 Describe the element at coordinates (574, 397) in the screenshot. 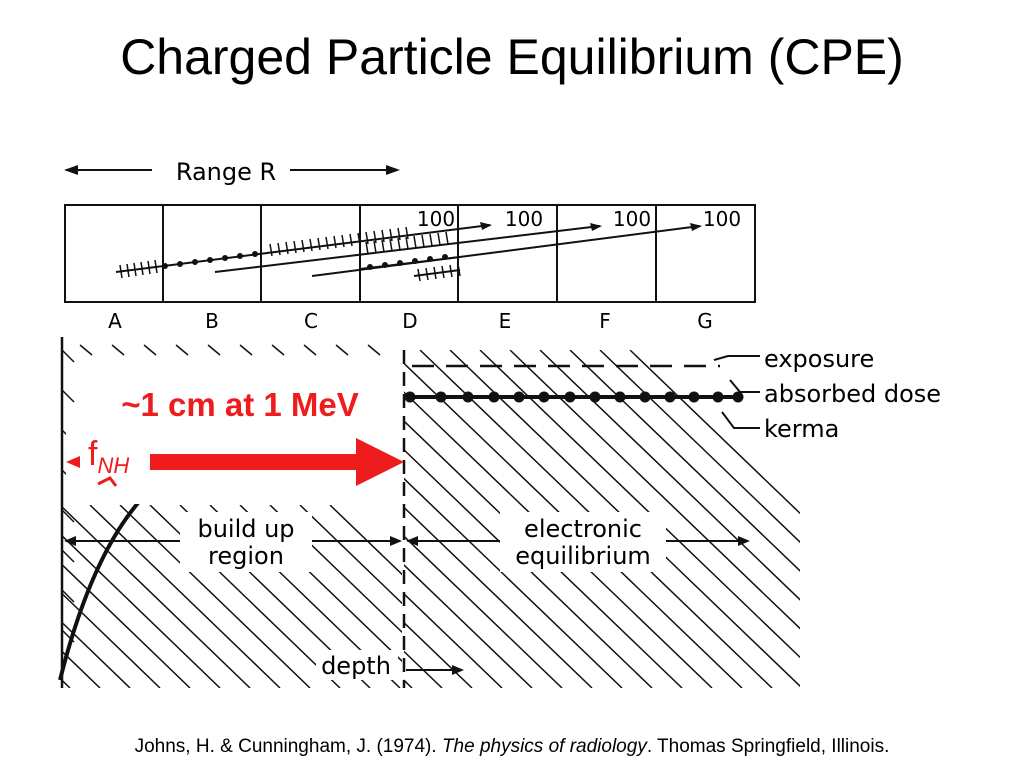

I see `absorbed-dose-line` at that location.